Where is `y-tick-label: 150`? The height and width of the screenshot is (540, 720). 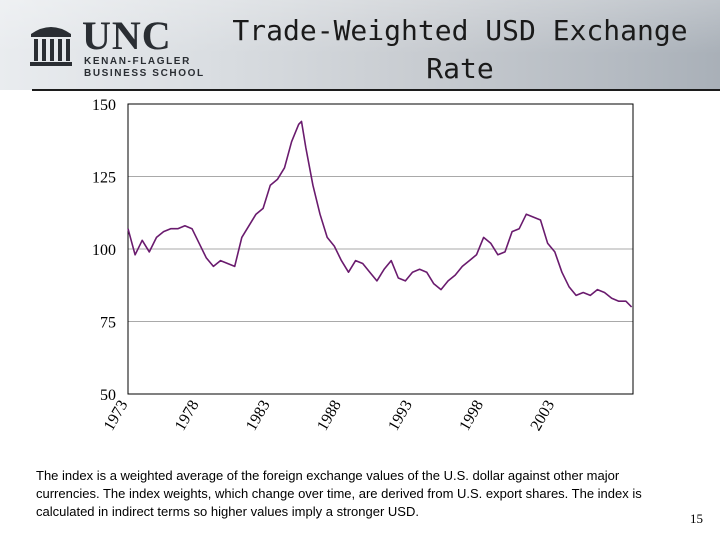
y-tick-label: 150 is located at coordinates (104, 105).